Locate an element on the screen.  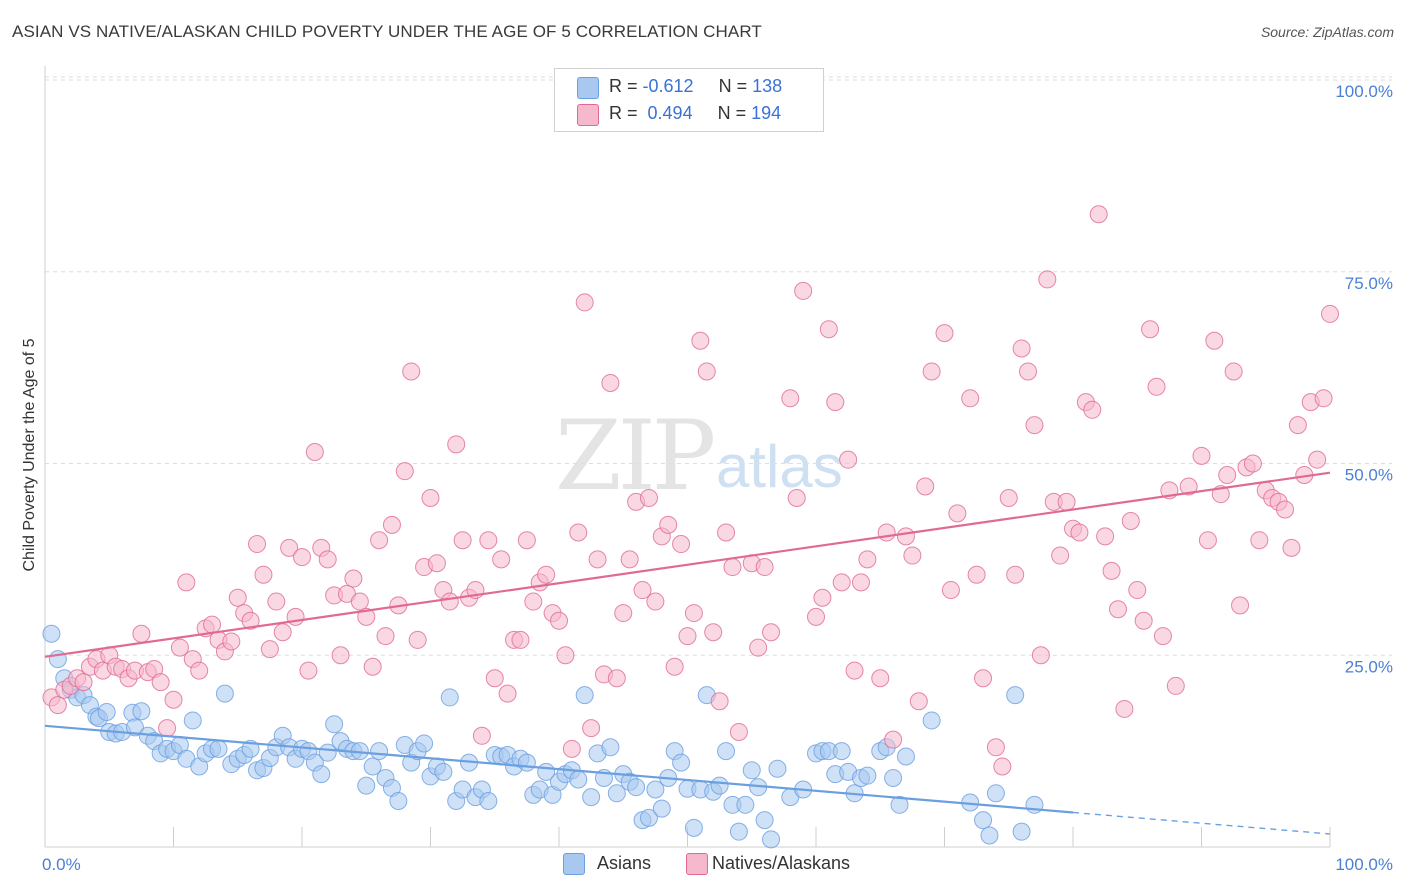
legend-n-value: 138 is located at coordinates (767, 86).